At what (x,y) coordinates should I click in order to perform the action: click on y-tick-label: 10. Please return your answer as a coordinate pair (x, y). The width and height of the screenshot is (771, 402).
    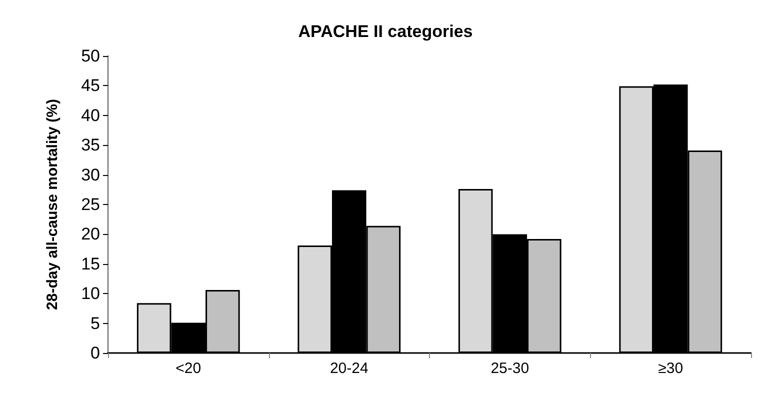
    Looking at the image, I should click on (90, 294).